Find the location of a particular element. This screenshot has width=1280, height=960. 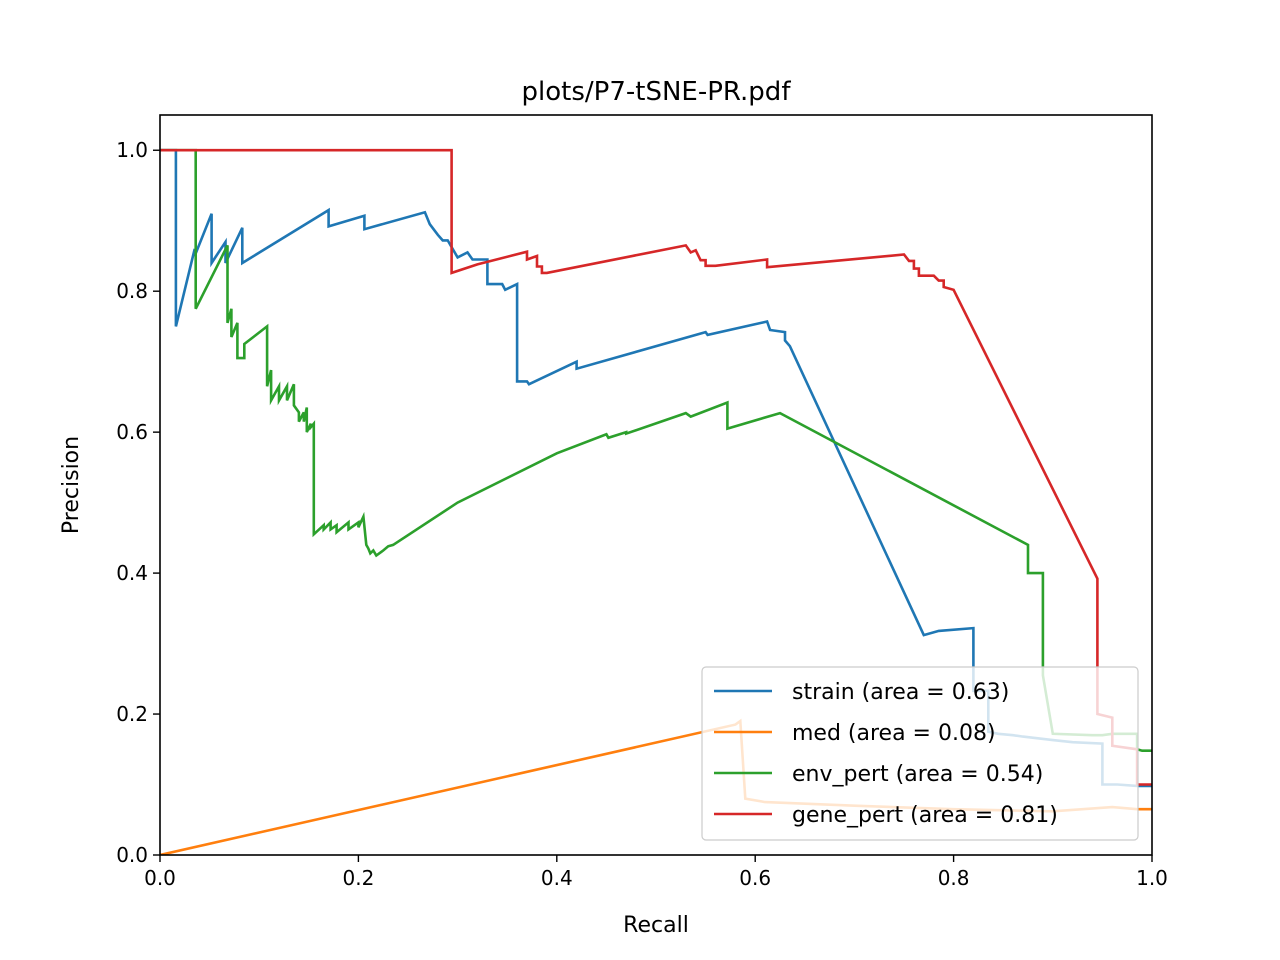

y-tick-label: 0.8 is located at coordinates (132, 291).